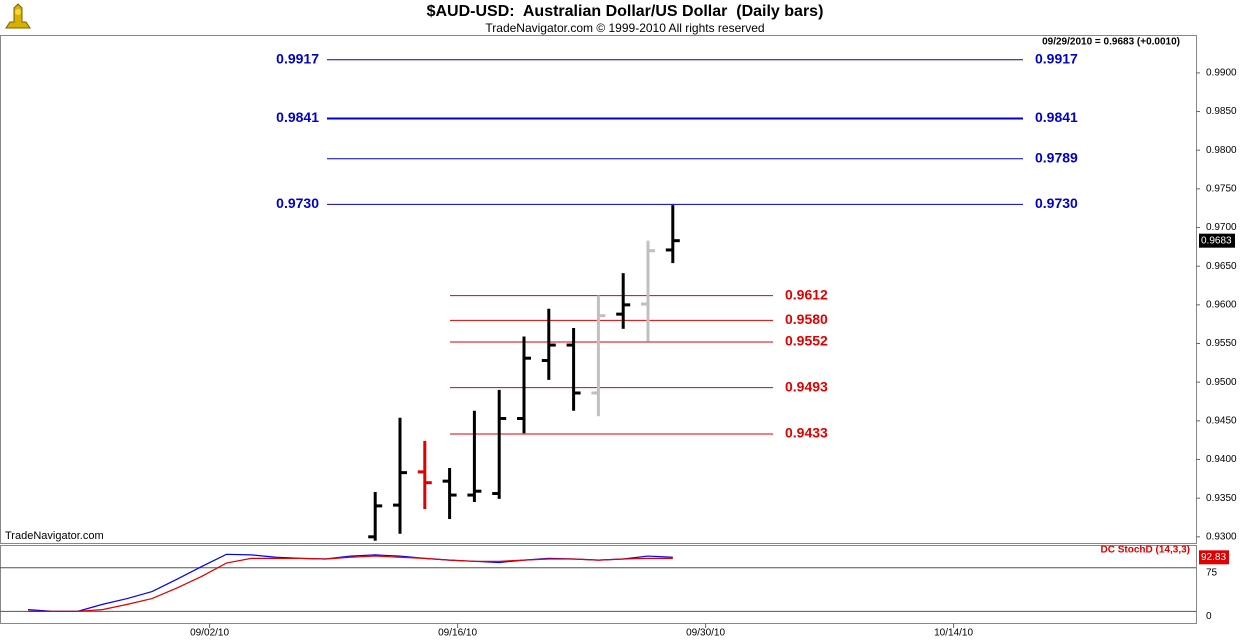  What do you see at coordinates (1221, 73) in the screenshot?
I see `y-tick-label: 0.9900` at bounding box center [1221, 73].